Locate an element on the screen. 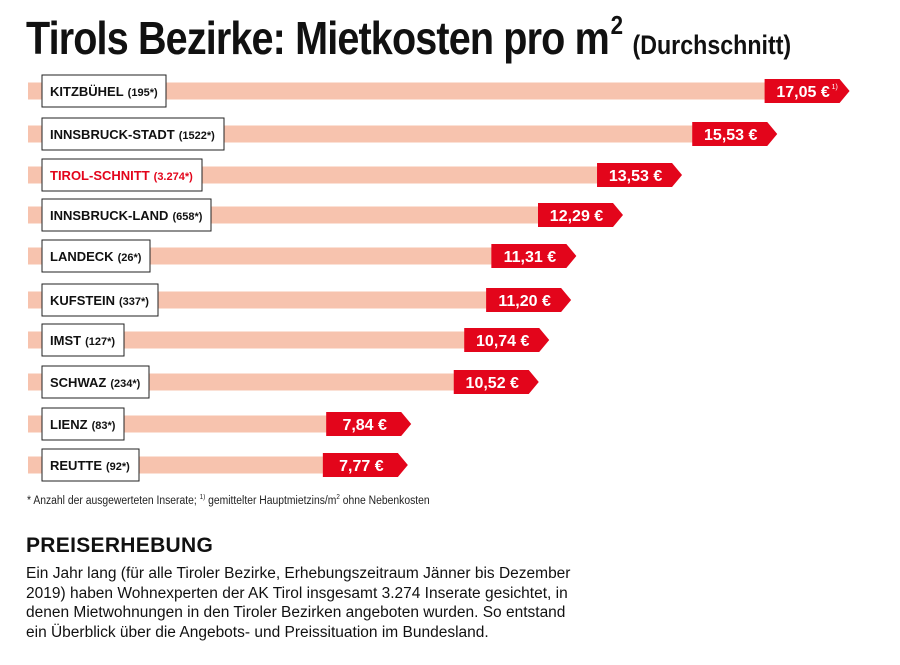 This screenshot has width=900, height=665. category-label: LANDECK (26*) is located at coordinates (96, 256).